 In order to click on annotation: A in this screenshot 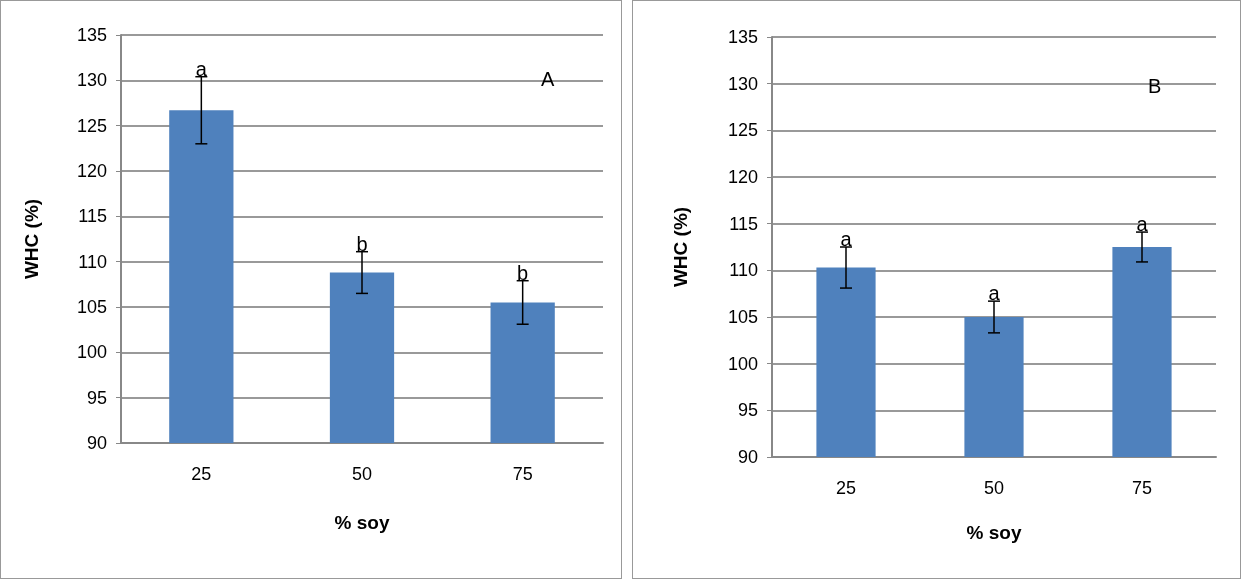, I will do `click(548, 79)`.